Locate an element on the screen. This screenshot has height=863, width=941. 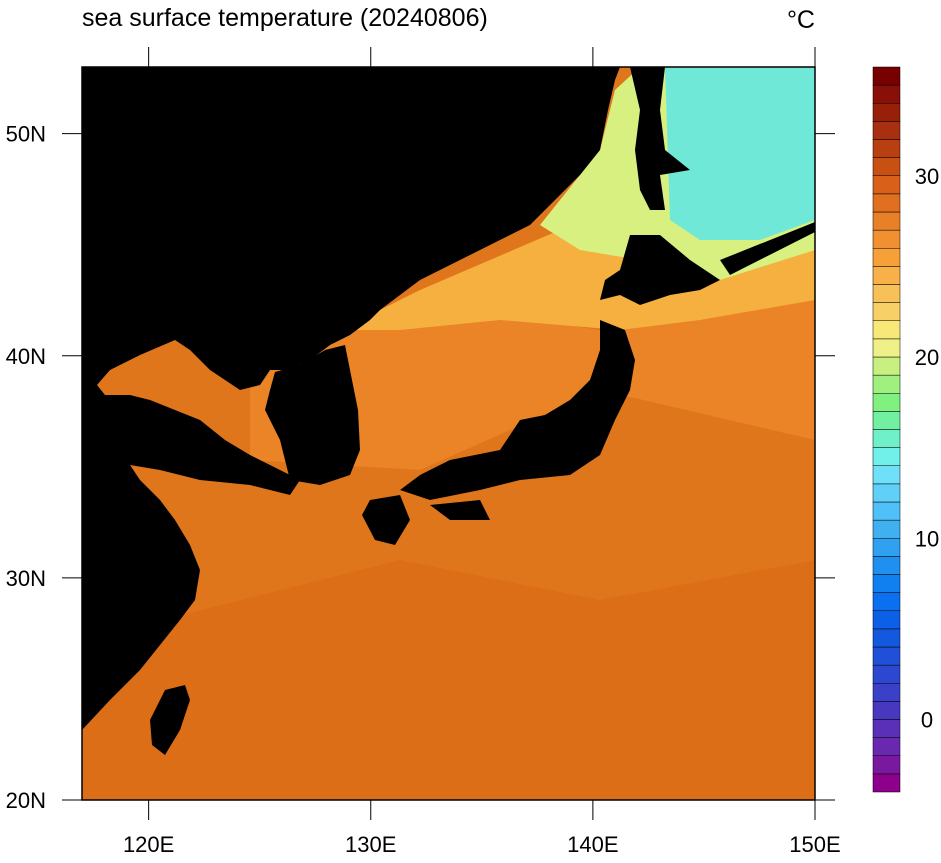
taiwan is located at coordinates (170, 720).